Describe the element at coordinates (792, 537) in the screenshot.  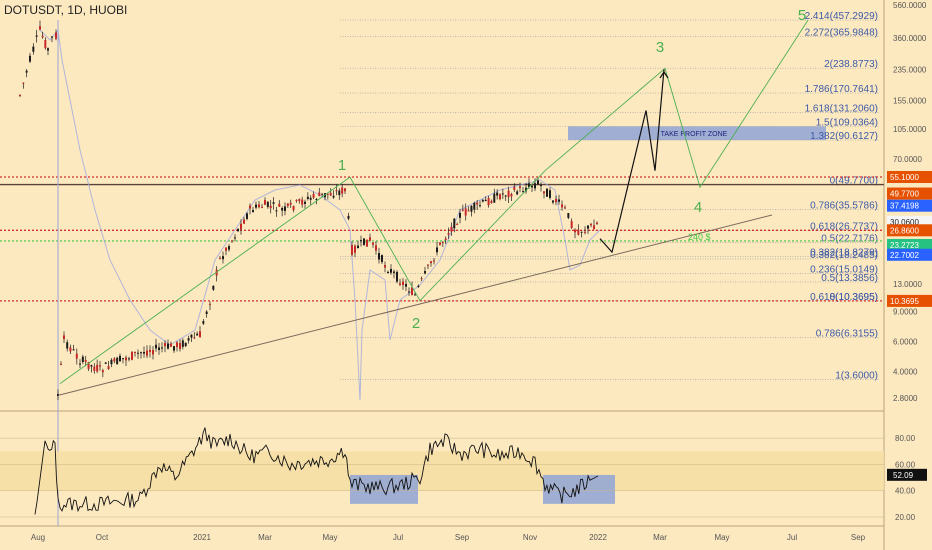
I see `time-axis-tick: Jul` at that location.